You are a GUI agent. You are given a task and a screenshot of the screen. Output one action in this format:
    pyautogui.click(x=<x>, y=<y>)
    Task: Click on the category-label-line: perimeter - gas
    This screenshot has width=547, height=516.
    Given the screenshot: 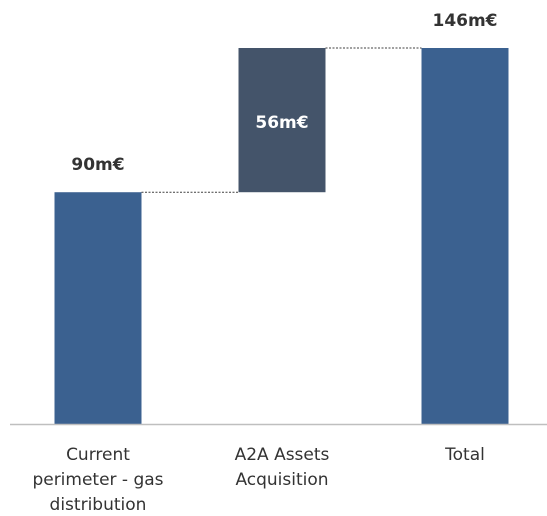 What is the action you would take?
    pyautogui.click(x=97, y=480)
    